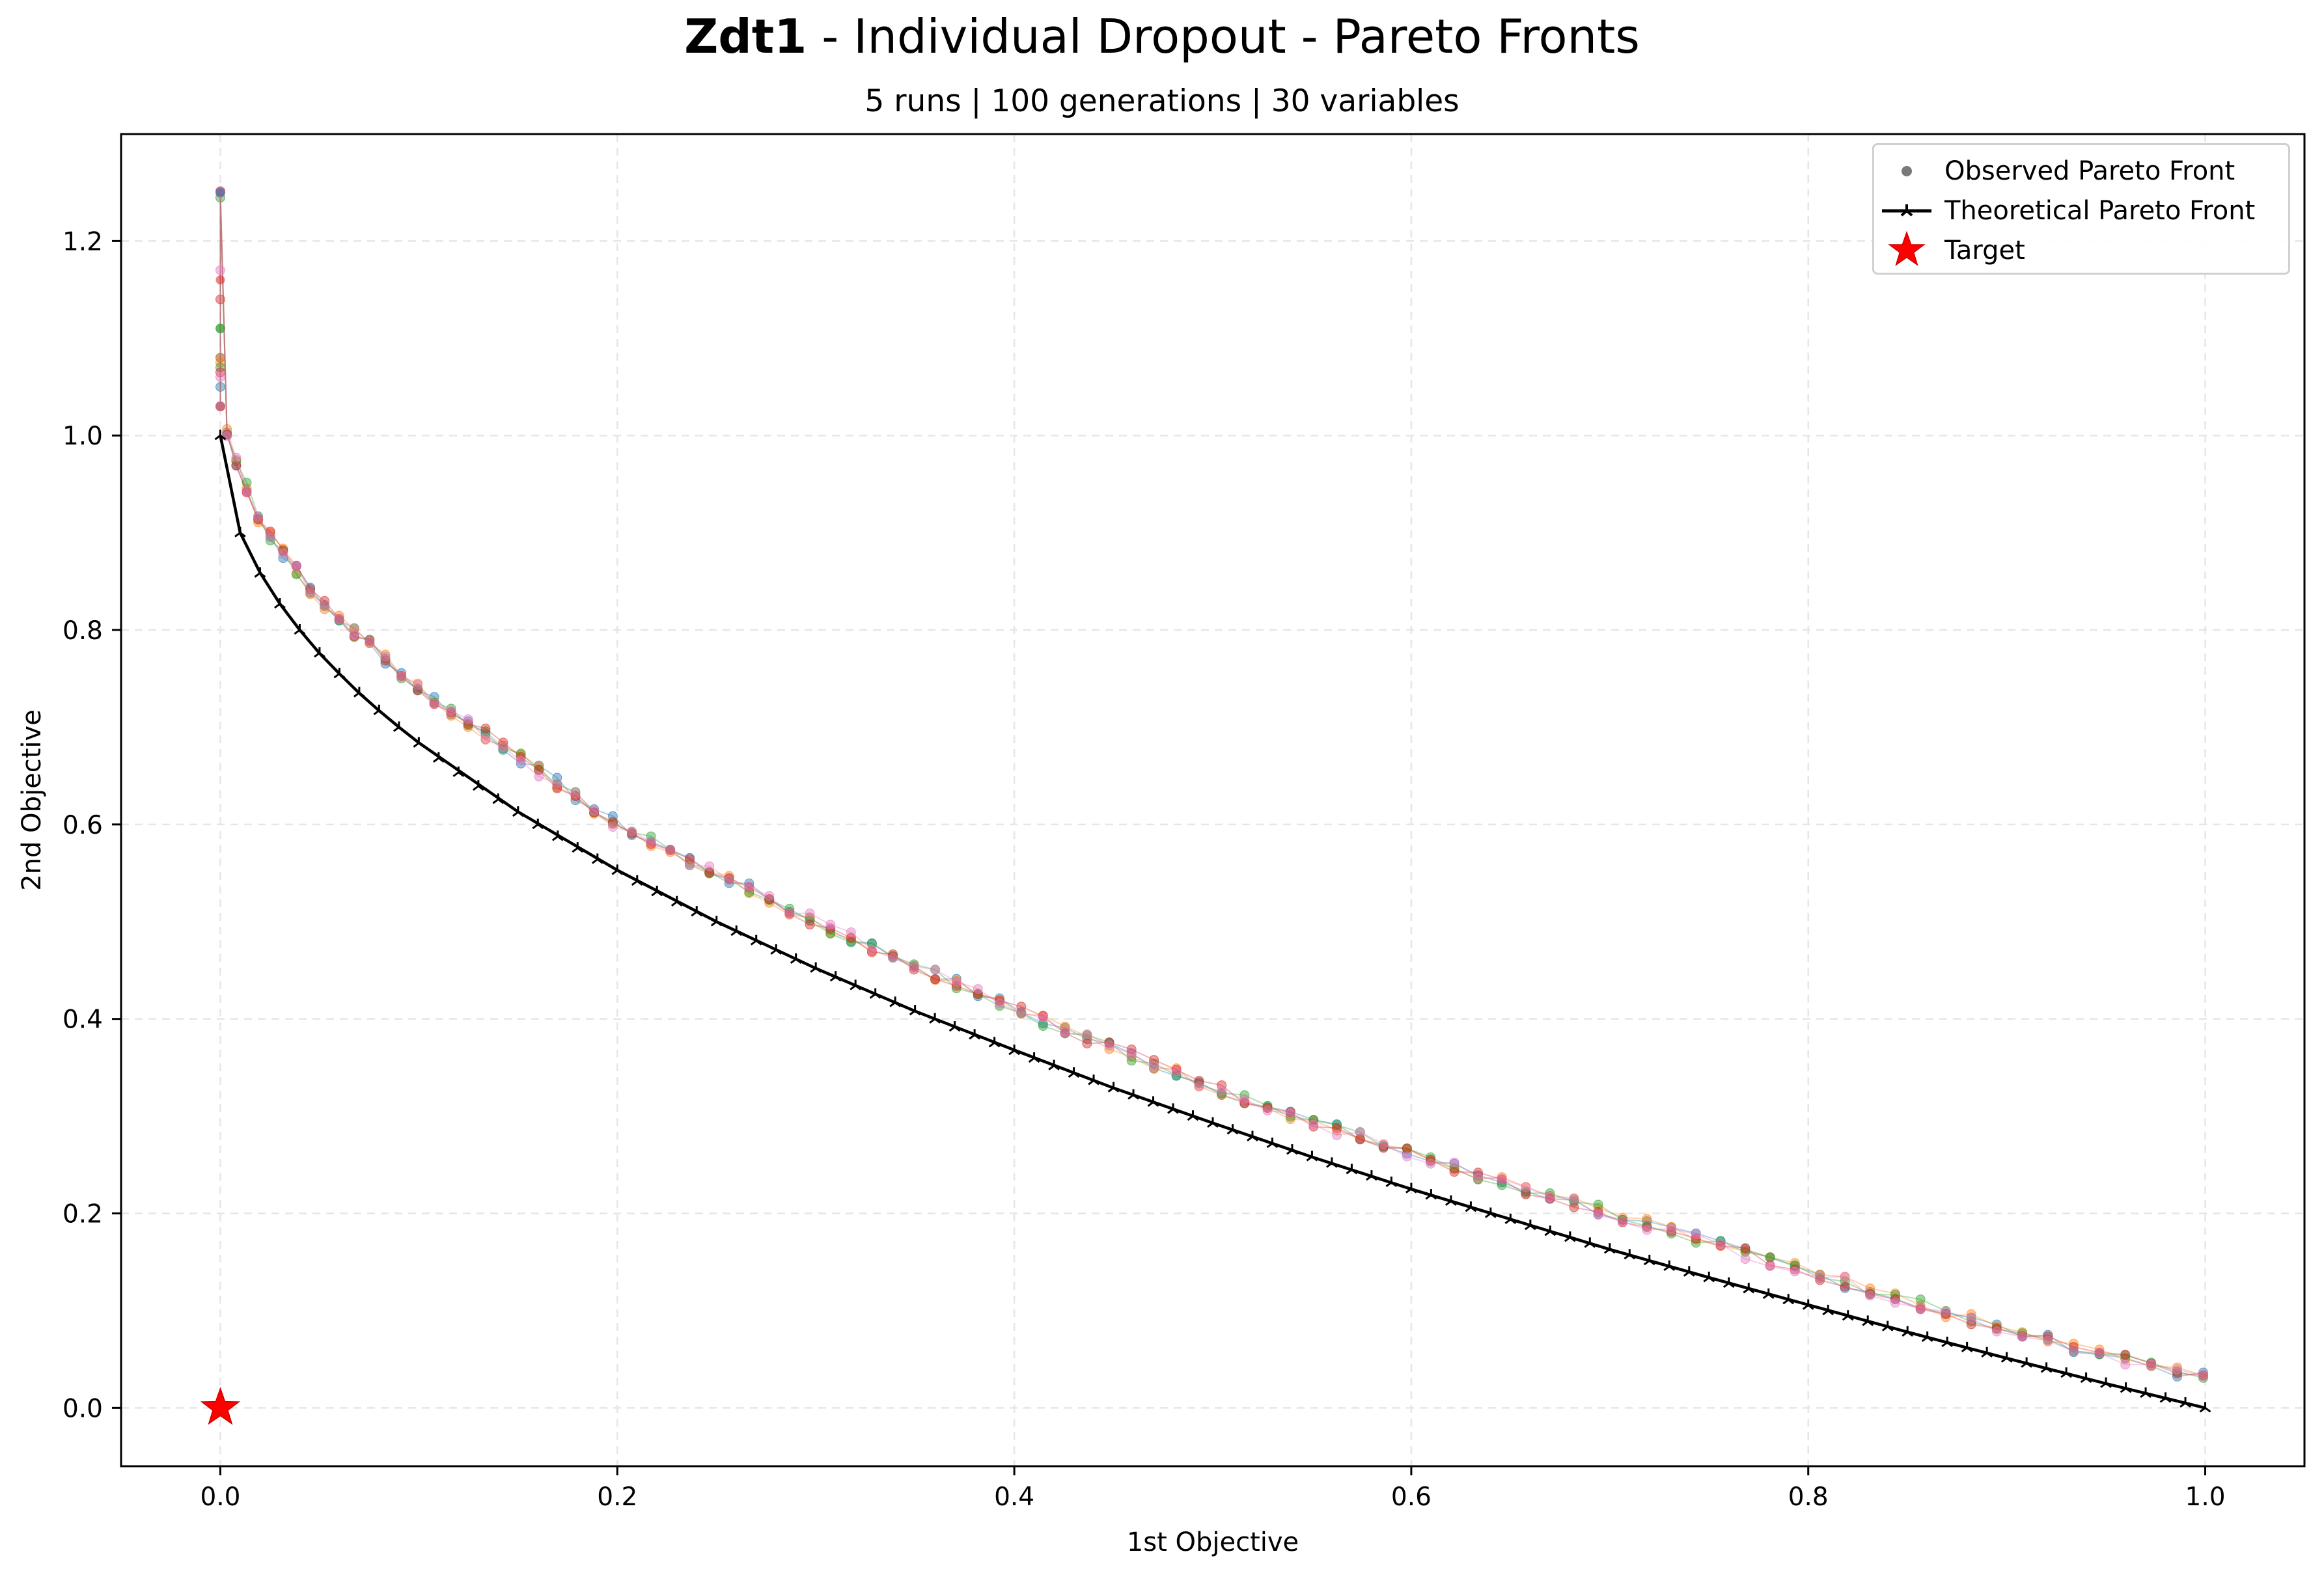 Image resolution: width=2324 pixels, height=1571 pixels. I want to click on y-tick-label: 0.2, so click(82, 1215).